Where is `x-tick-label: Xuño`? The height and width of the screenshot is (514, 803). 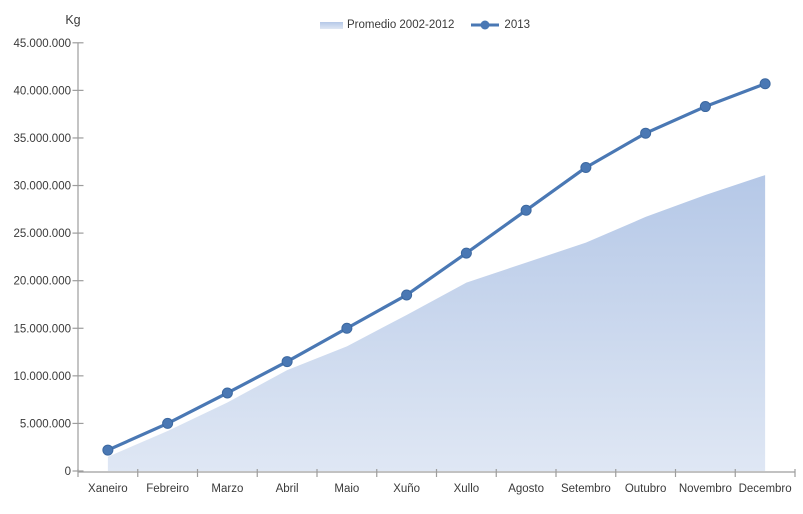
x-tick-label: Xuño is located at coordinates (406, 489).